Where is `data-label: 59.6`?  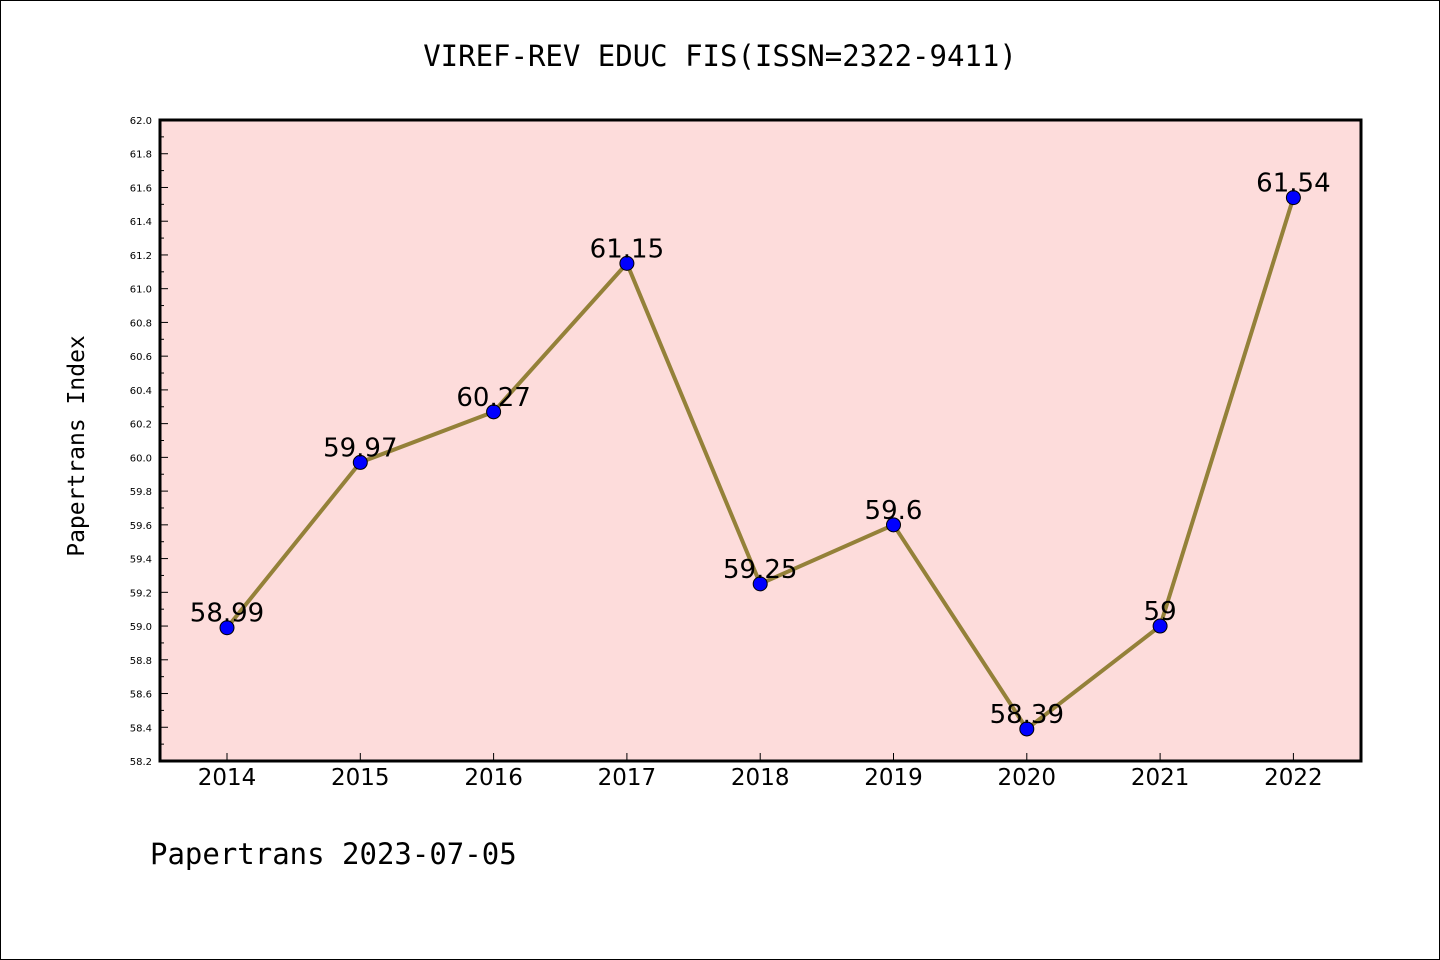 data-label: 59.6 is located at coordinates (894, 511).